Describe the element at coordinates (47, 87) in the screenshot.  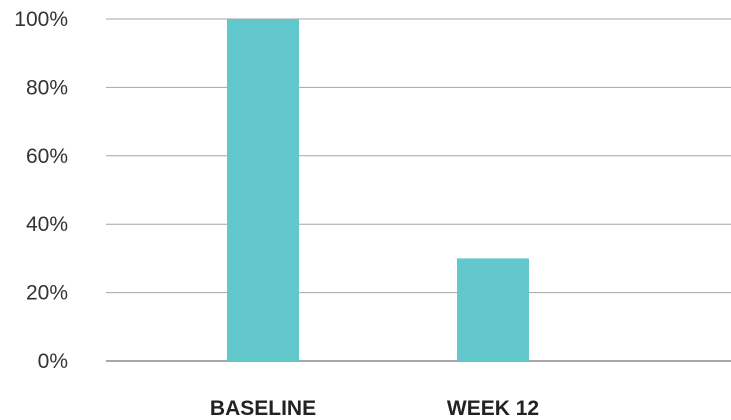
I see `y-tick-label: 80%` at that location.